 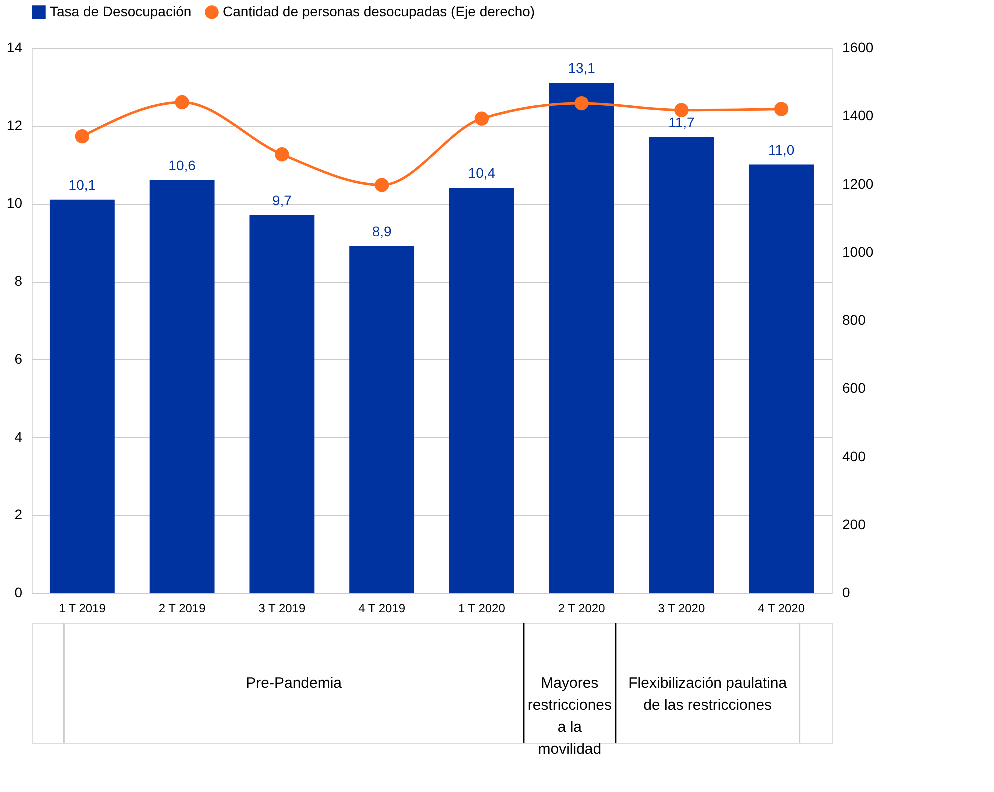 What do you see at coordinates (18, 436) in the screenshot?
I see `y-tick-label: 4` at bounding box center [18, 436].